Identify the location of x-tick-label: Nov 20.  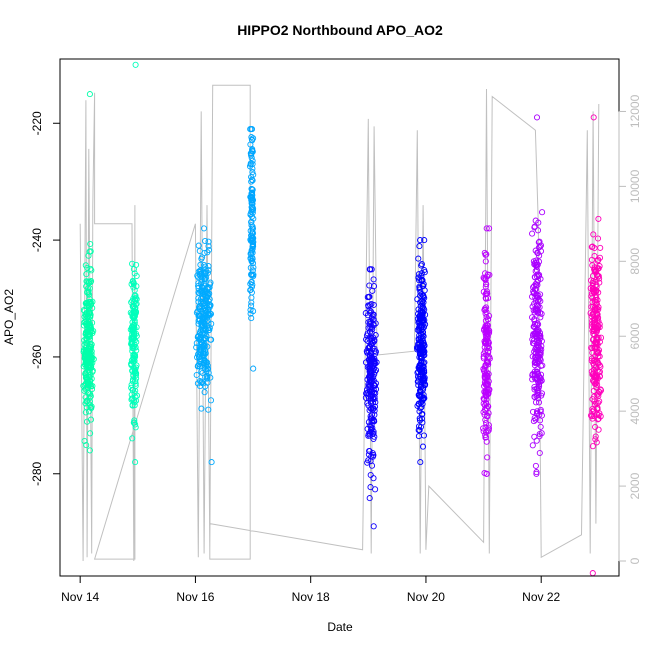
(426, 597).